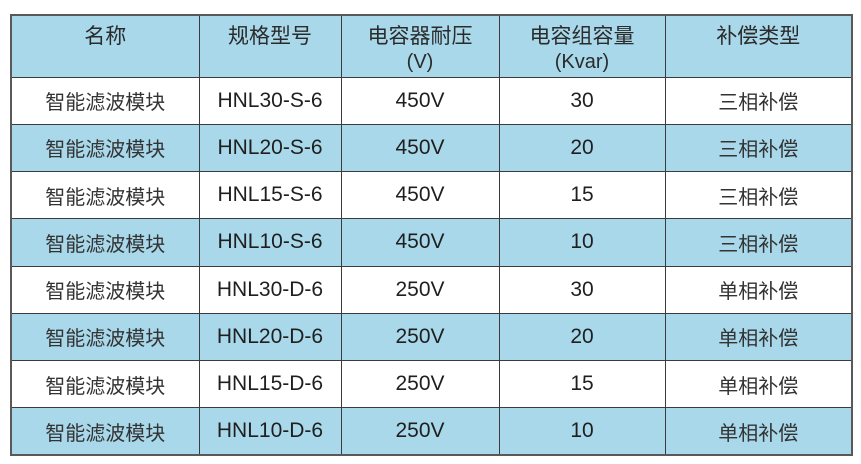  I want to click on table-row: 智能滤波模块 HNL15-S-6 450V 15 三相补偿, so click(431, 195).